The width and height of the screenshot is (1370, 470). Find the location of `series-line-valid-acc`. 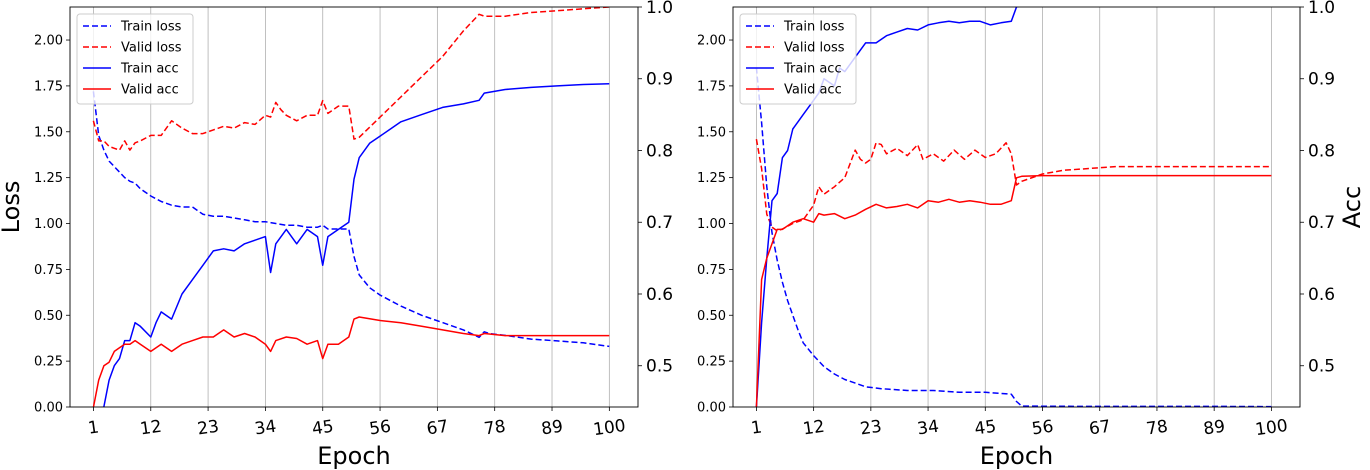

series-line-valid-acc is located at coordinates (351, 361).